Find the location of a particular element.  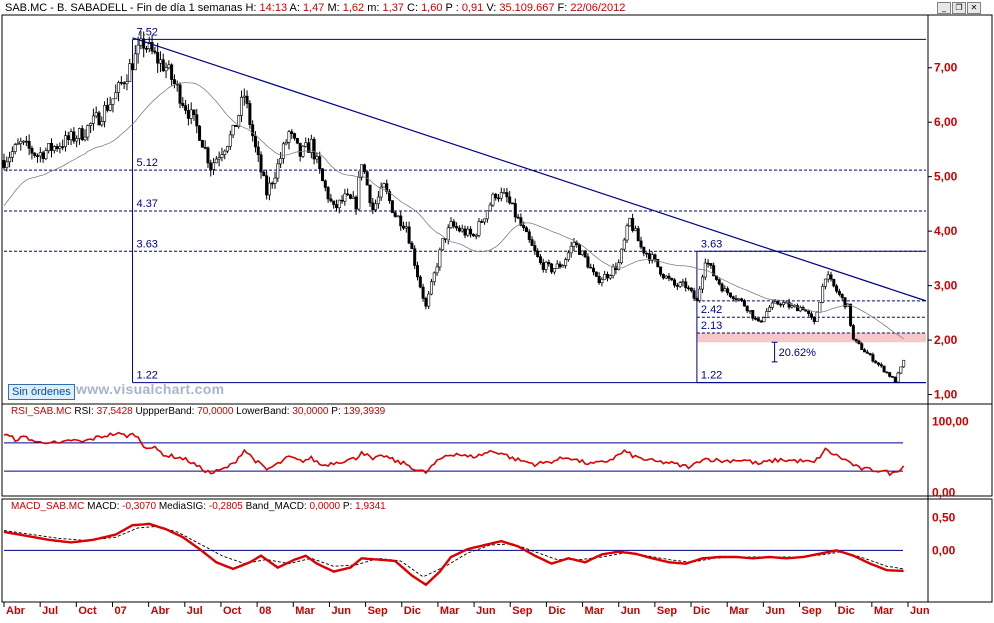

minimize-button: _ is located at coordinates (944, 8).